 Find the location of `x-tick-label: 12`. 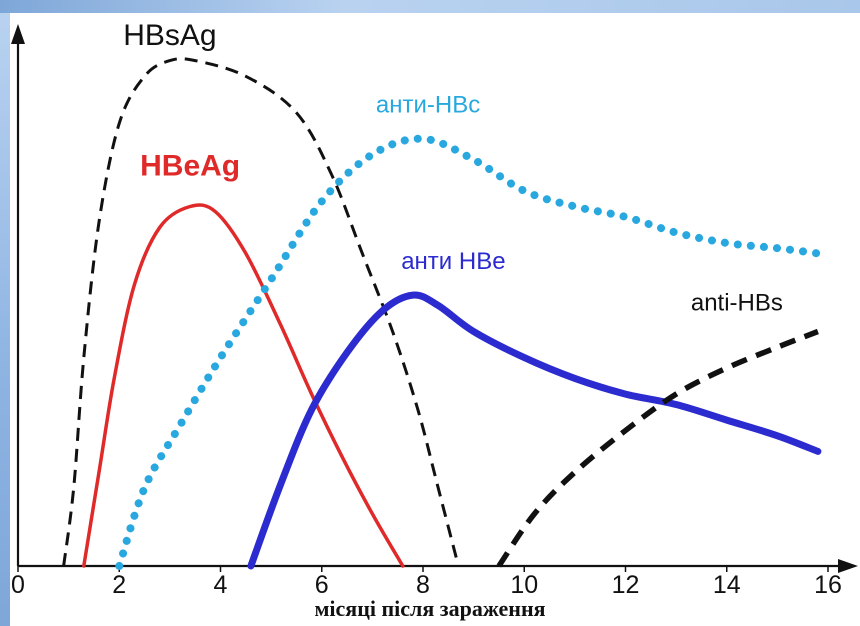

x-tick-label: 12 is located at coordinates (626, 585).